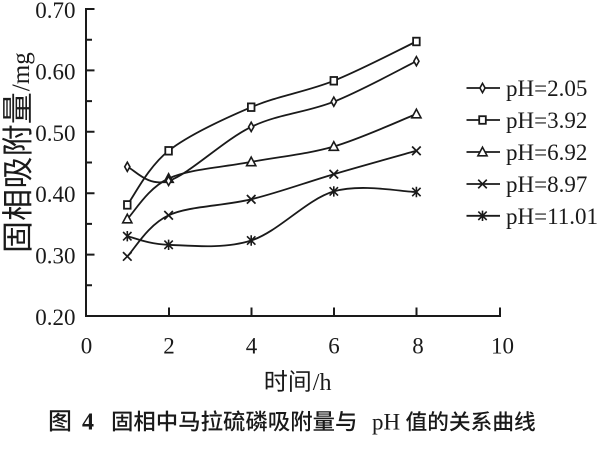  I want to click on svg-text: 0.70, so click(55, 11).